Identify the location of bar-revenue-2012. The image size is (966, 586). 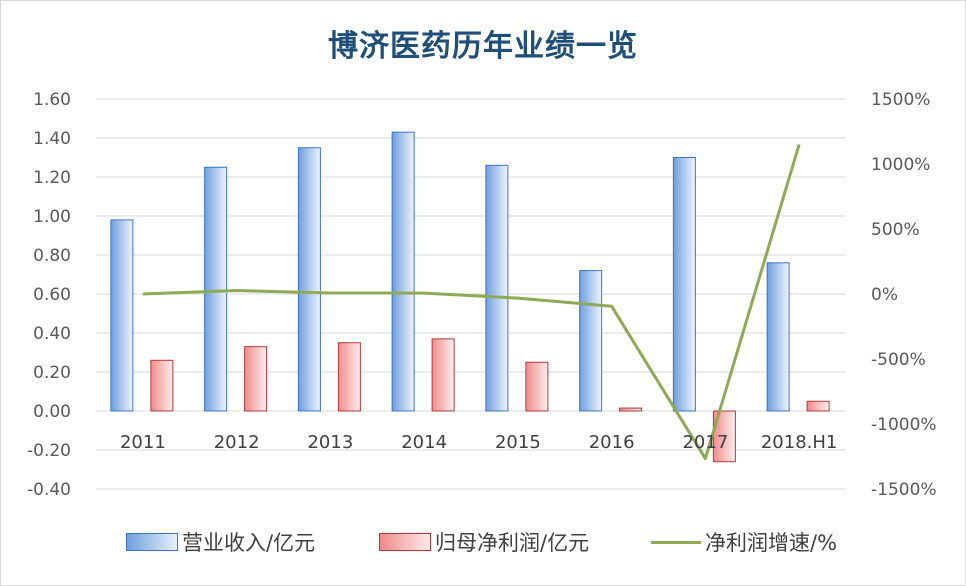
(216, 289).